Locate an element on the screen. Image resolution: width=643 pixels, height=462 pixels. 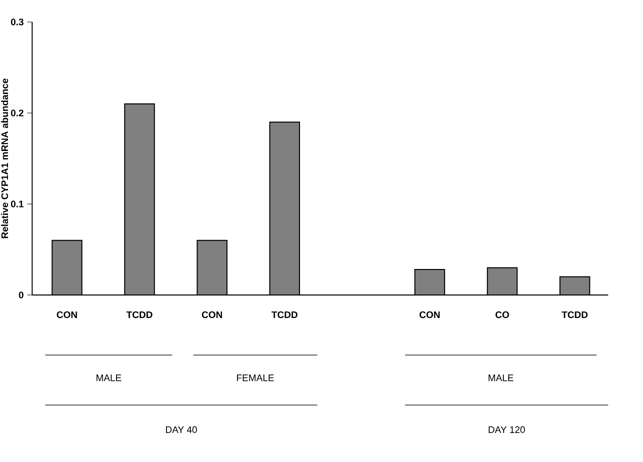
text: DAY 40 is located at coordinates (181, 430).